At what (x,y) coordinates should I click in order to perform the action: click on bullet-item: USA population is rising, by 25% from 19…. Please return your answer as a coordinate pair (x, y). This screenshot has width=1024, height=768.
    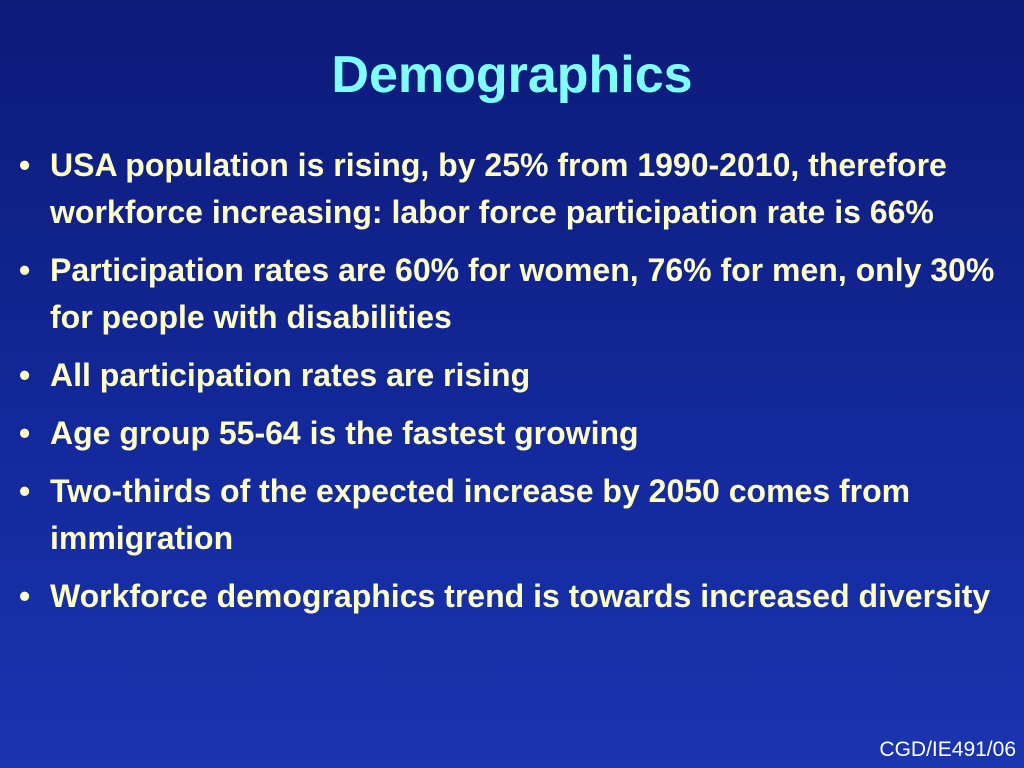
    Looking at the image, I should click on (517, 189).